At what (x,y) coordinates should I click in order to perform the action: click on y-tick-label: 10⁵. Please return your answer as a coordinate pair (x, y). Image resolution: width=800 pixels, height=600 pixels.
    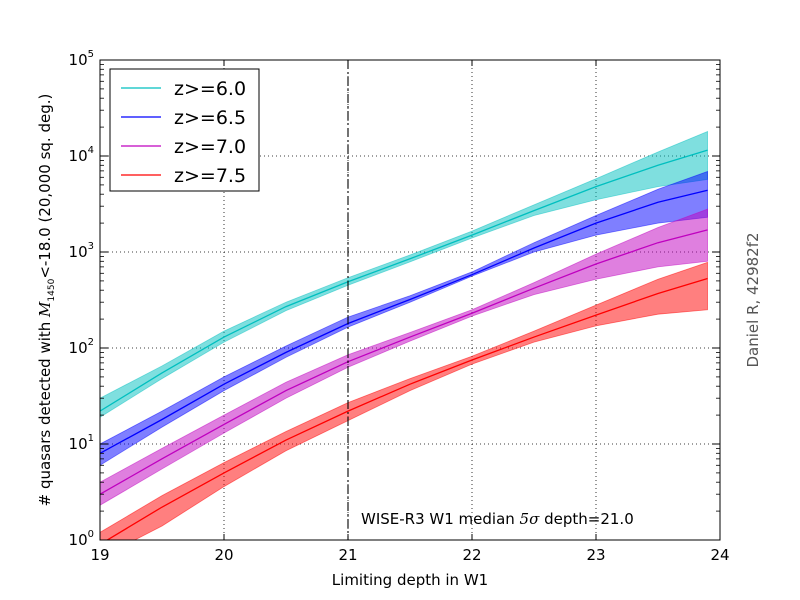
    Looking at the image, I should click on (81, 59).